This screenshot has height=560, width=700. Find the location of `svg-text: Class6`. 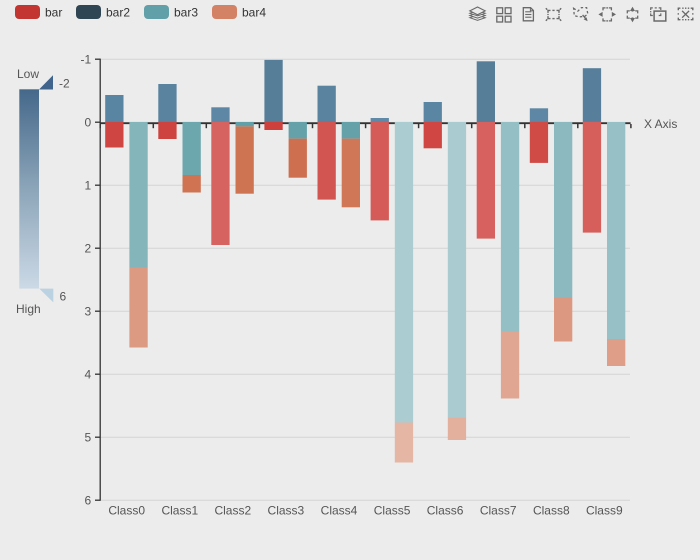

svg-text: Class6 is located at coordinates (445, 511).